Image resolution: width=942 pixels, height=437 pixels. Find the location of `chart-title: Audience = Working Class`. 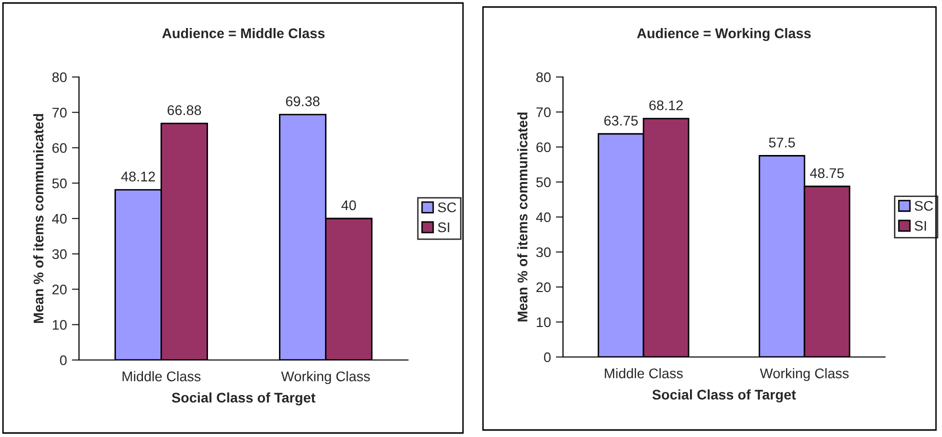

chart-title: Audience = Working Class is located at coordinates (724, 35).